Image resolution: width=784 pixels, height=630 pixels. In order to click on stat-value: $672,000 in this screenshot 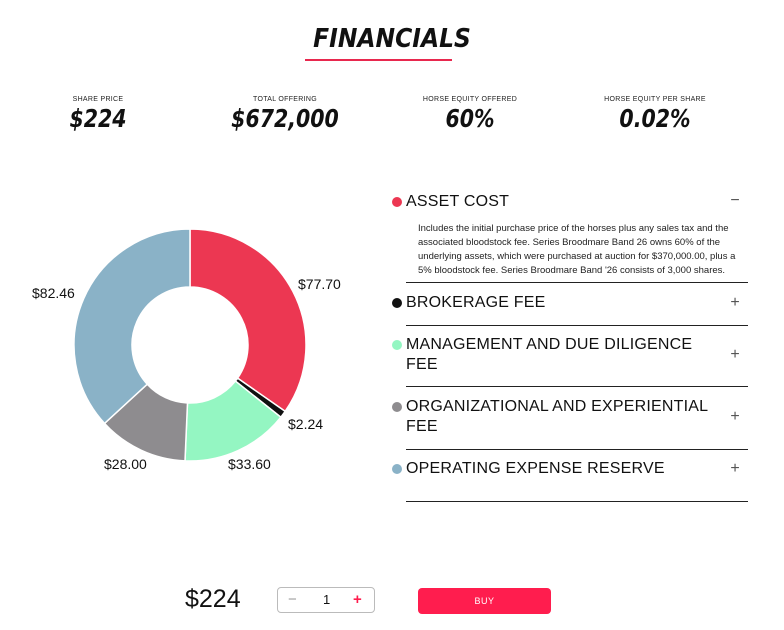, I will do `click(285, 118)`.